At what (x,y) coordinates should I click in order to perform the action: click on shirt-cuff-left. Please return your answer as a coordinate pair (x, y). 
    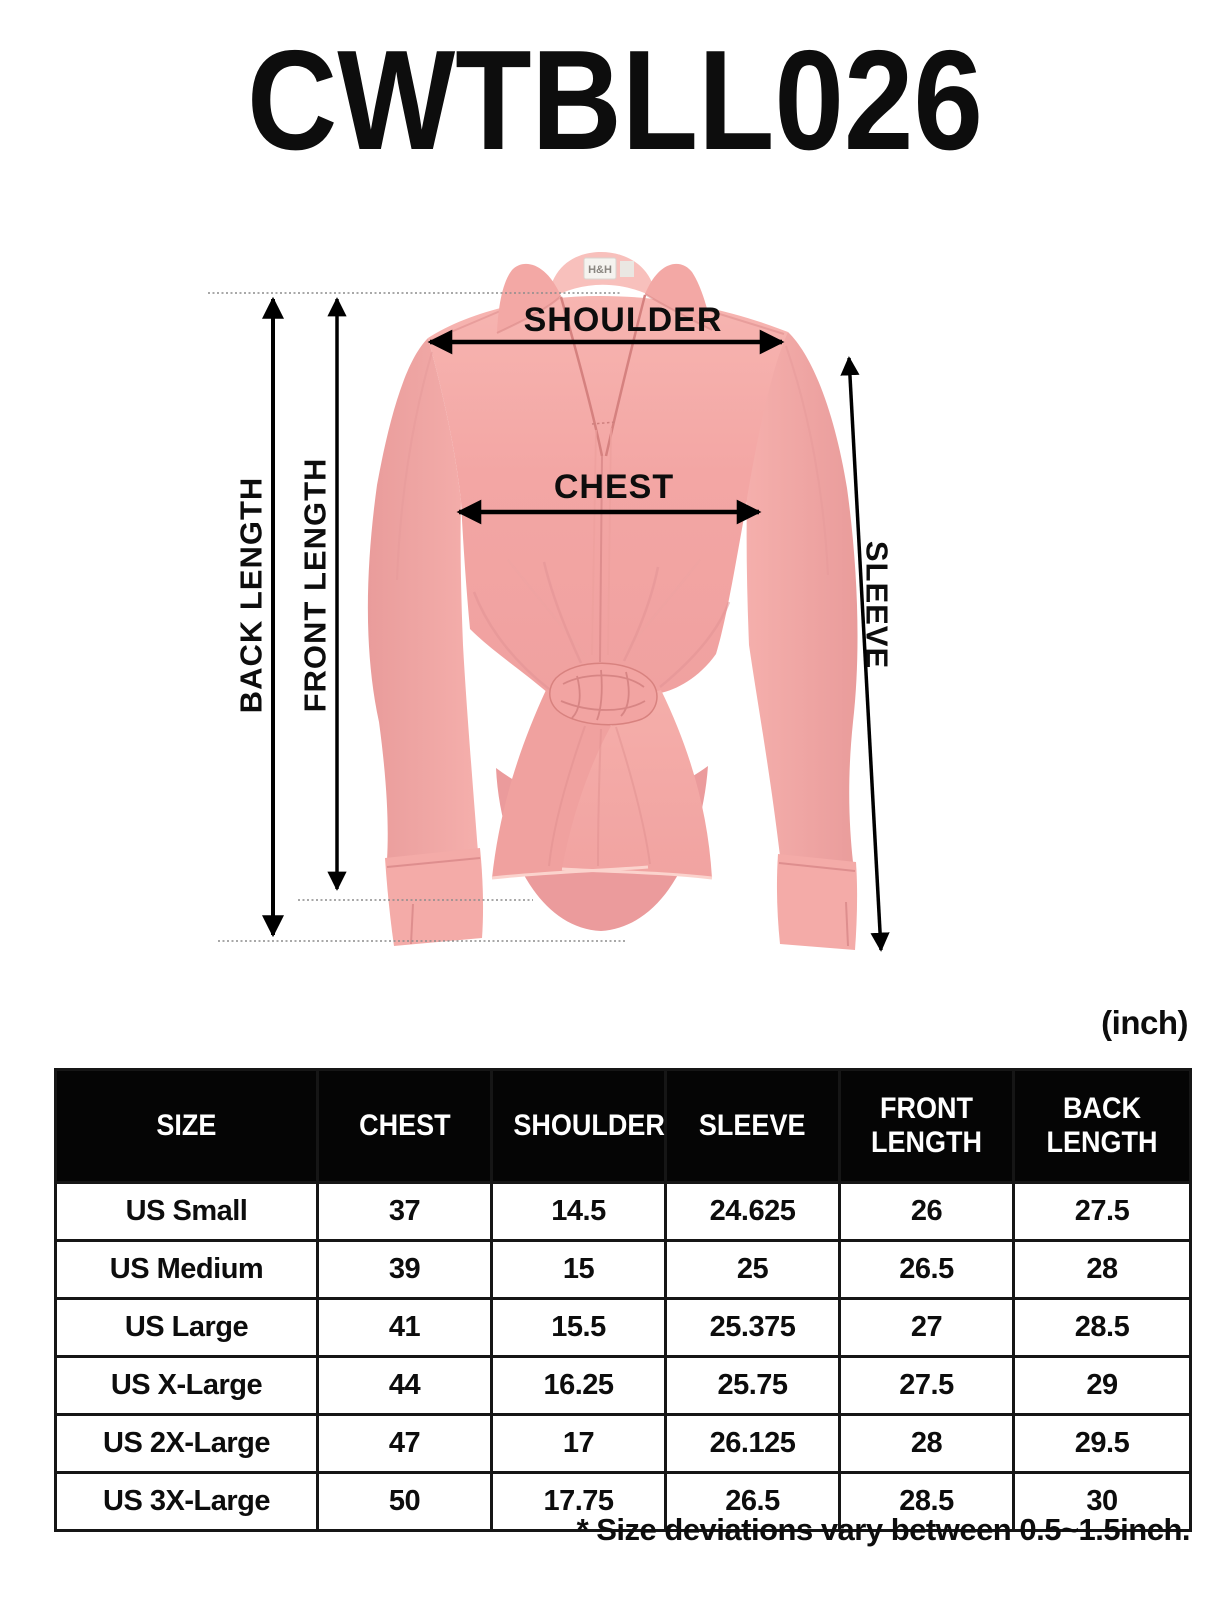
    Looking at the image, I should click on (434, 897).